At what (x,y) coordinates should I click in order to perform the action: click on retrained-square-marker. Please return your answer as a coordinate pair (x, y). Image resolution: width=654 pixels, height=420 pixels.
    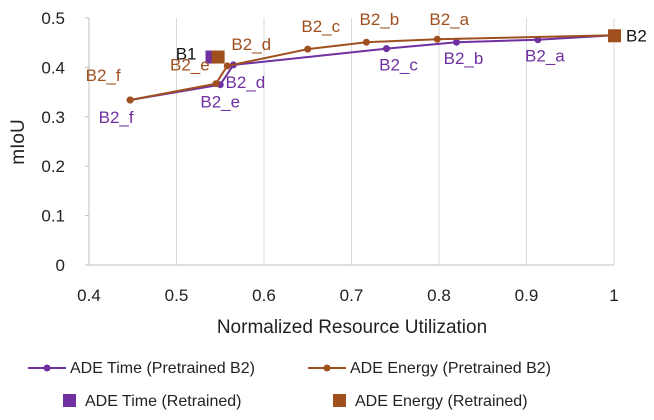
    Looking at the image, I should click on (218, 57).